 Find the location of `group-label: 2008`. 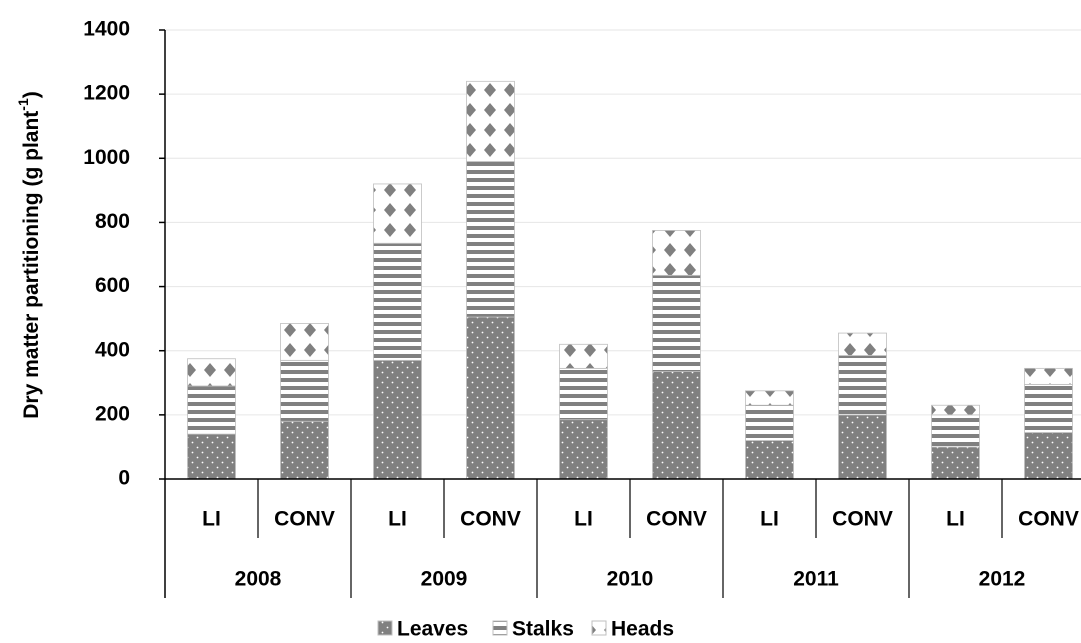

group-label: 2008 is located at coordinates (258, 579).